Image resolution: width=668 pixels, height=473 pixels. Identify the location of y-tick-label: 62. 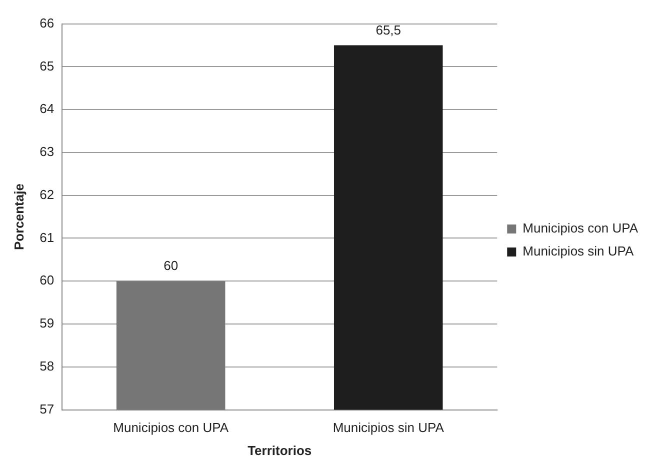
(47, 194).